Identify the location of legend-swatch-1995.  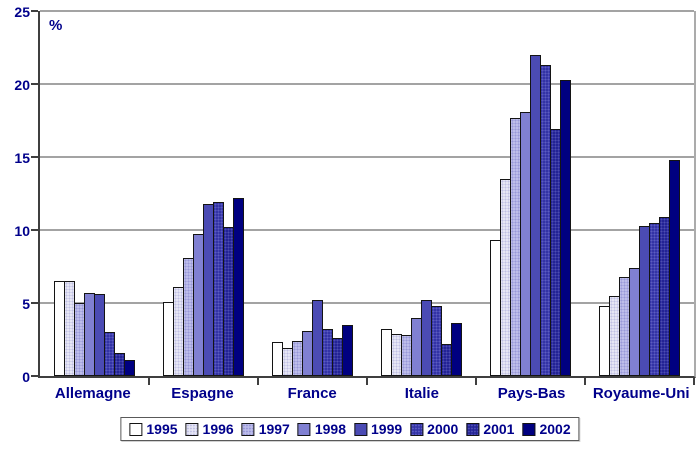
(136, 429).